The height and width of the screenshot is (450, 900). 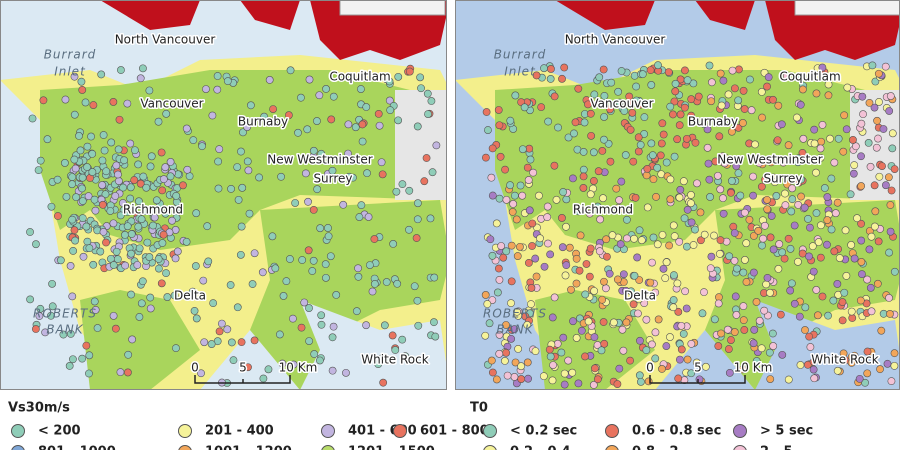 I want to click on legend-swatch, so click(x=18, y=447).